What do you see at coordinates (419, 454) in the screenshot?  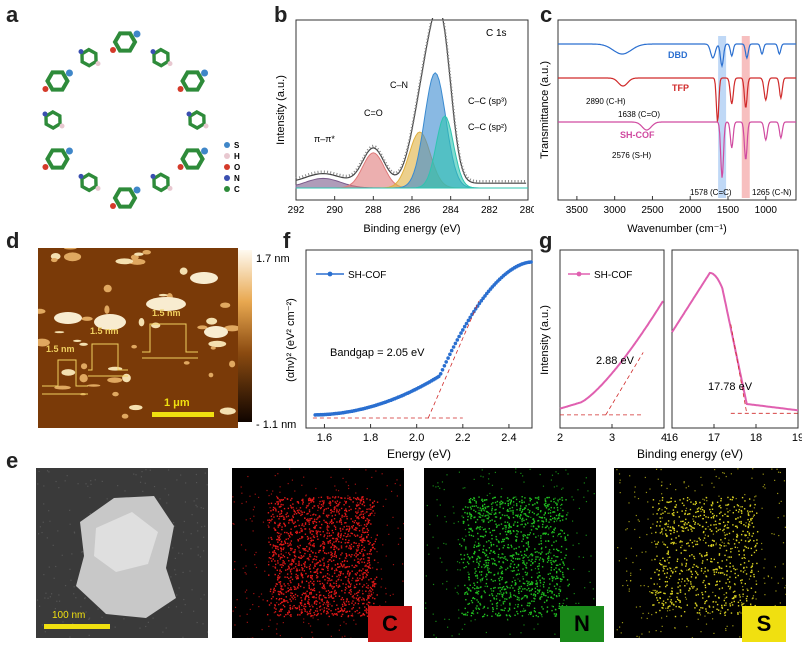 I see `x-axis-label: Energy (eV)` at bounding box center [419, 454].